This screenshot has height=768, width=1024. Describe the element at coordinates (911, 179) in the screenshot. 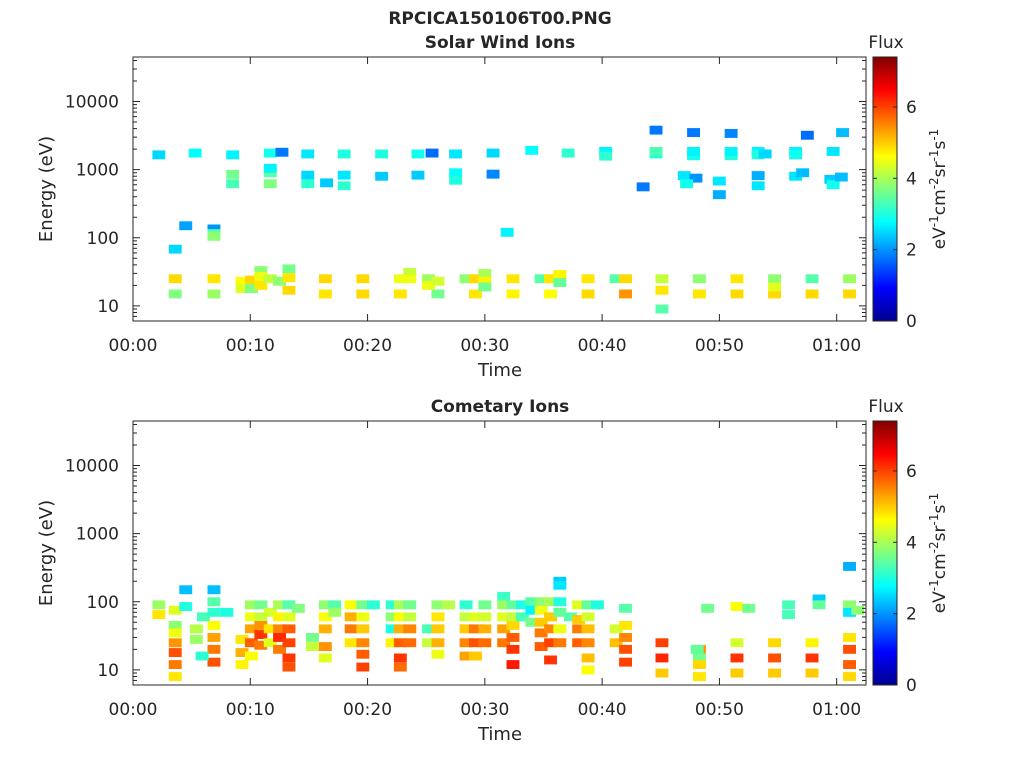

I see `colorbar-tick-label: 4` at that location.